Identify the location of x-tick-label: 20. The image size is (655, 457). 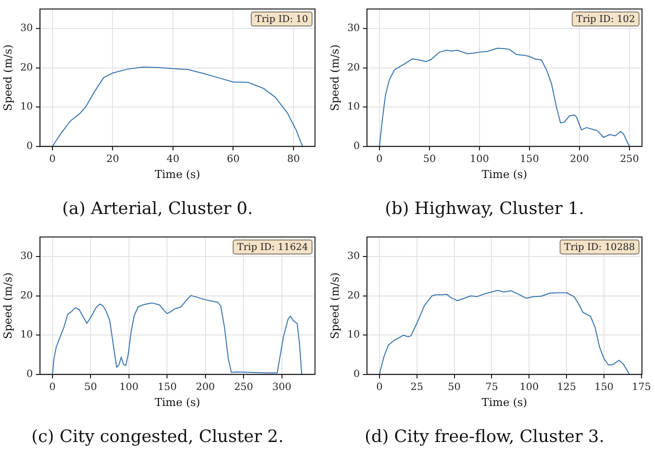
(113, 159).